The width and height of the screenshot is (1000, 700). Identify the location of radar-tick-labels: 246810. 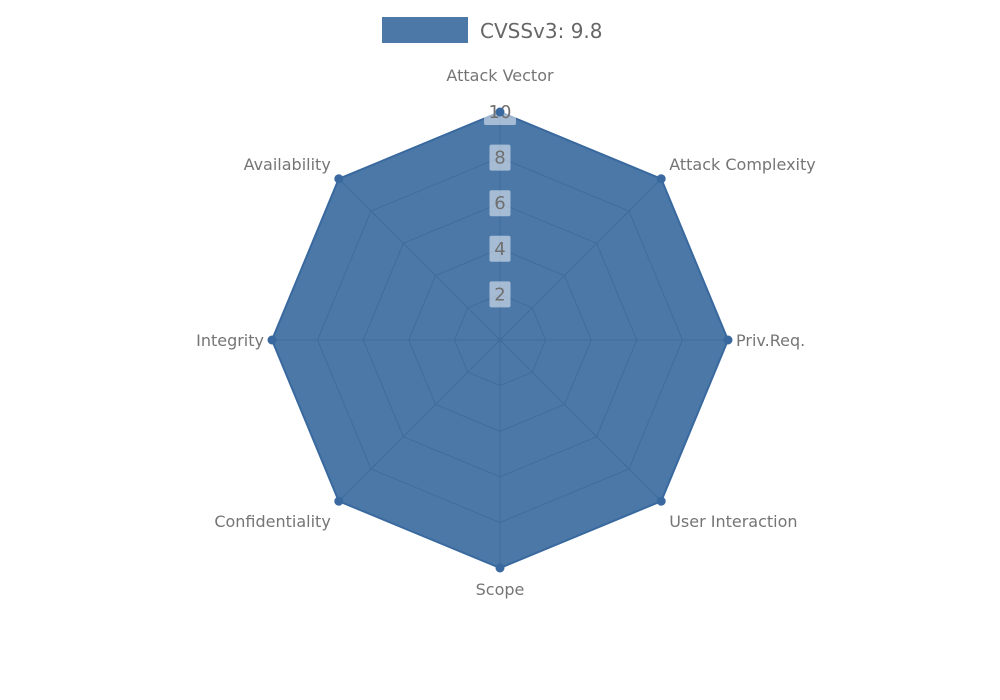
(500, 203).